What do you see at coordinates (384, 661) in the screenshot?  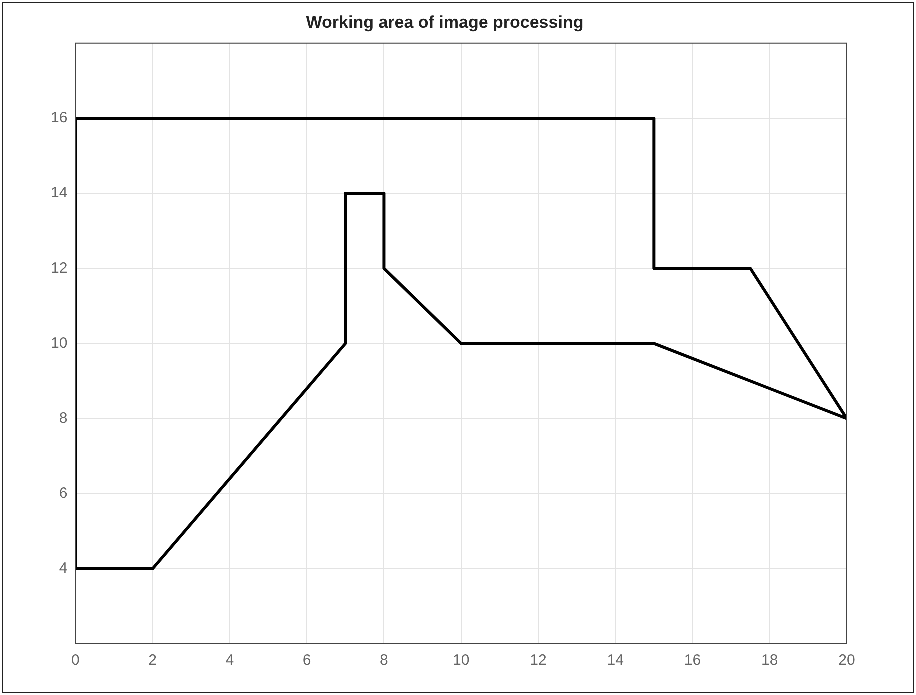 I see `x-tick-label: 8` at bounding box center [384, 661].